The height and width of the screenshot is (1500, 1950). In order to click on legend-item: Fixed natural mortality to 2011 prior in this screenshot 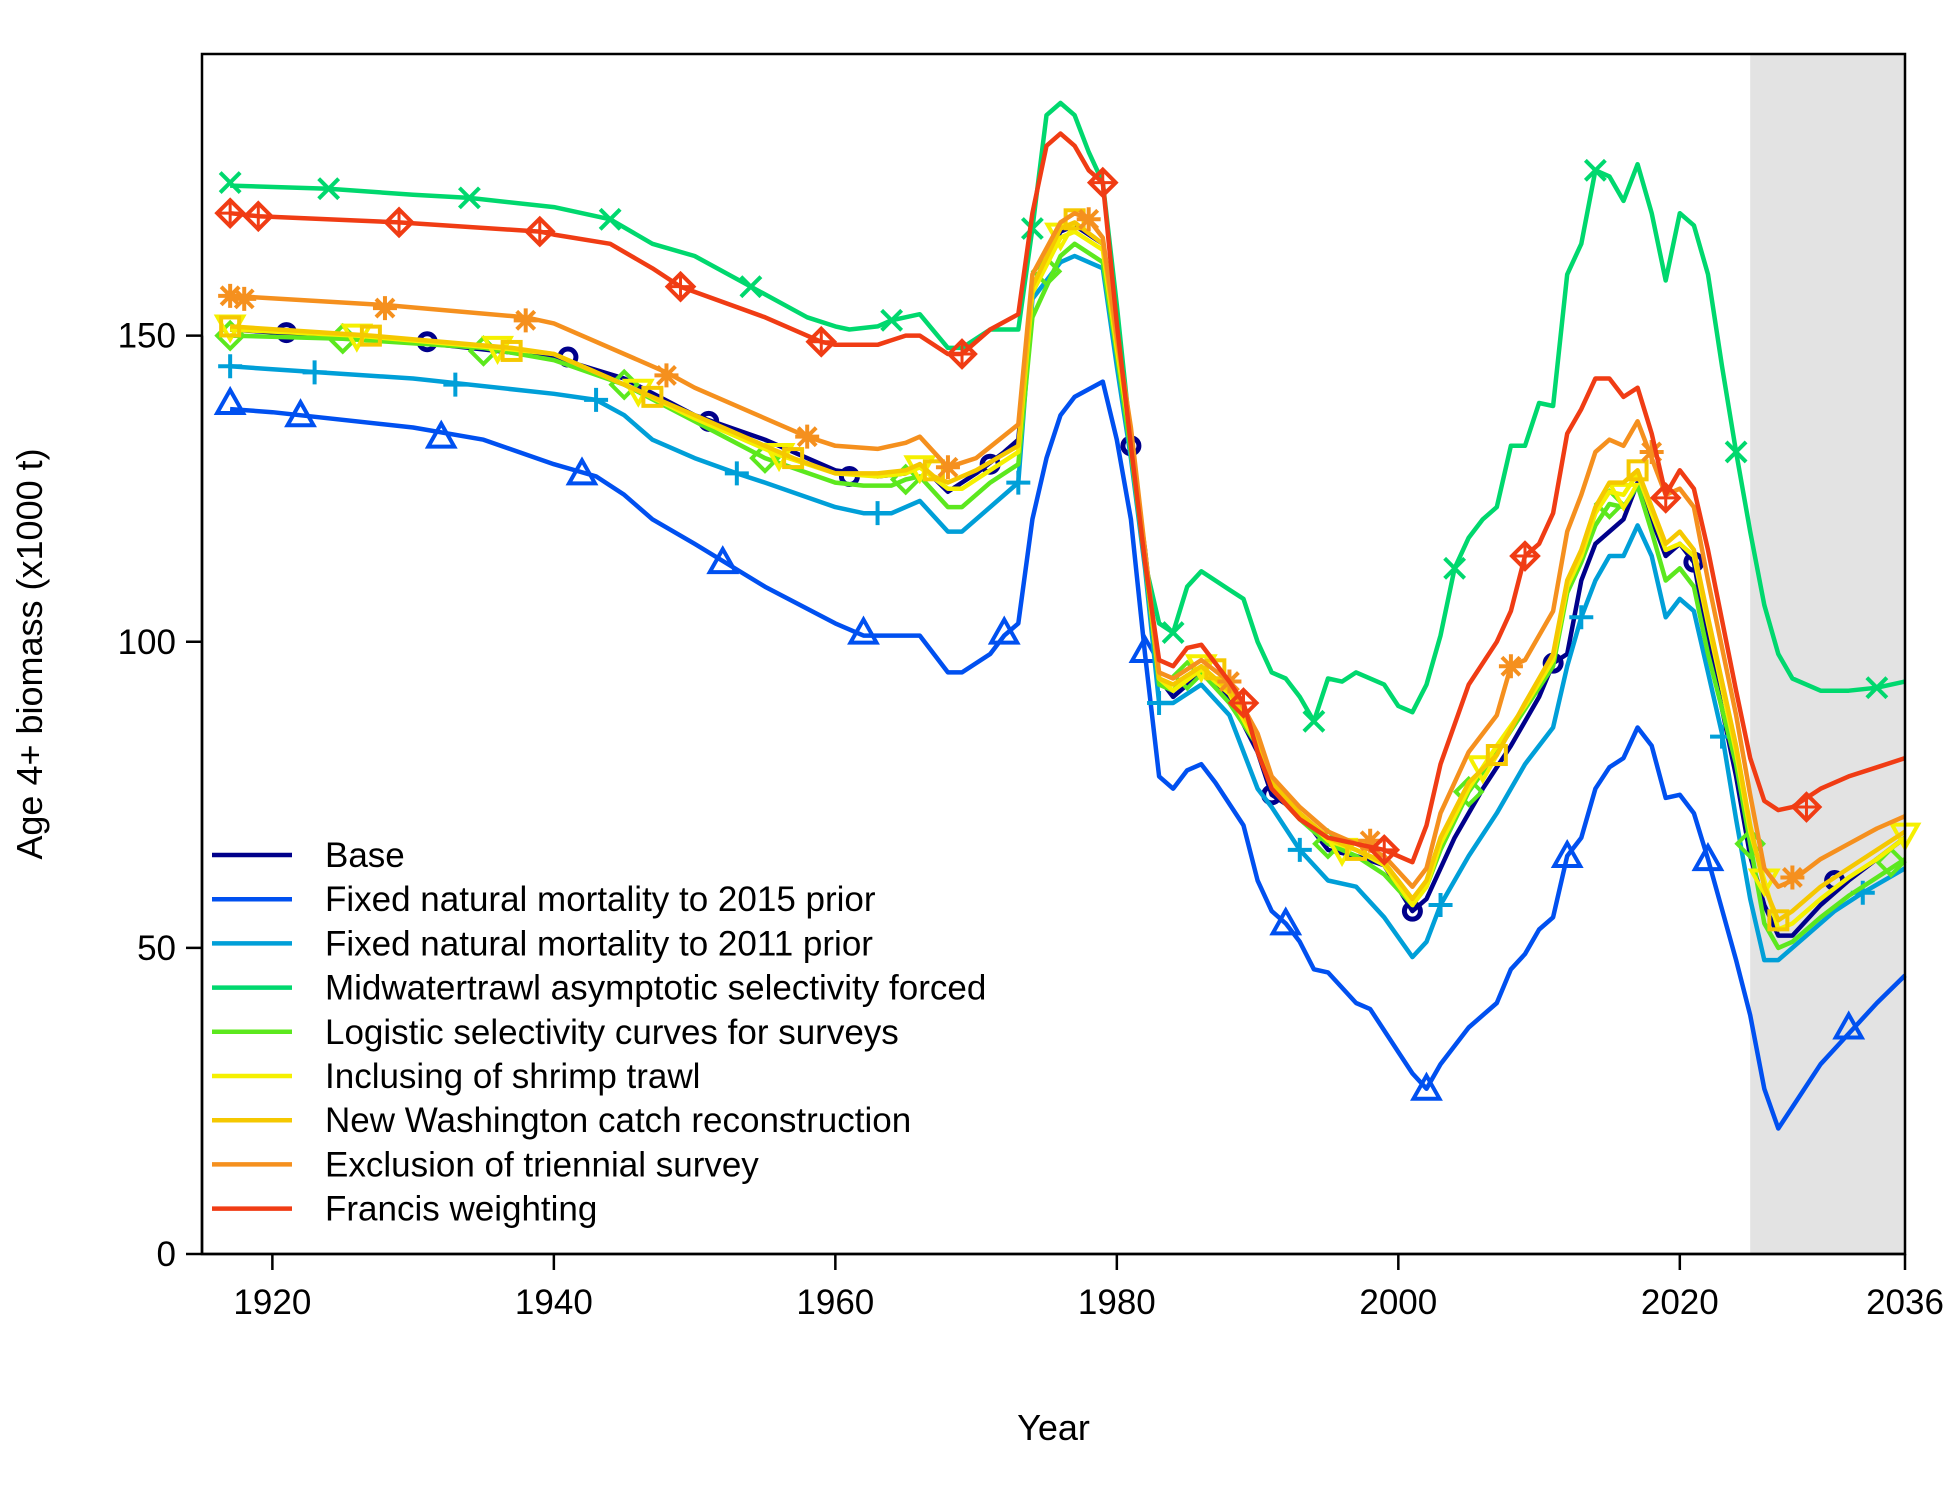, I will do `click(542, 943)`.